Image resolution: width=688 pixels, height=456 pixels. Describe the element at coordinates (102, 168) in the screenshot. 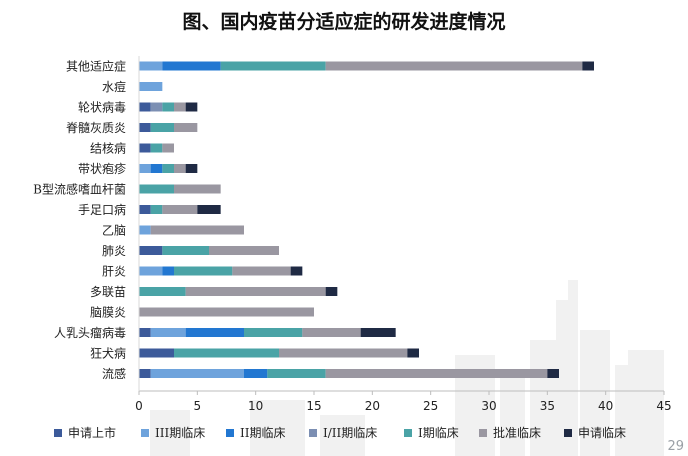

I see `y-tick-label: 带状疱疹` at that location.